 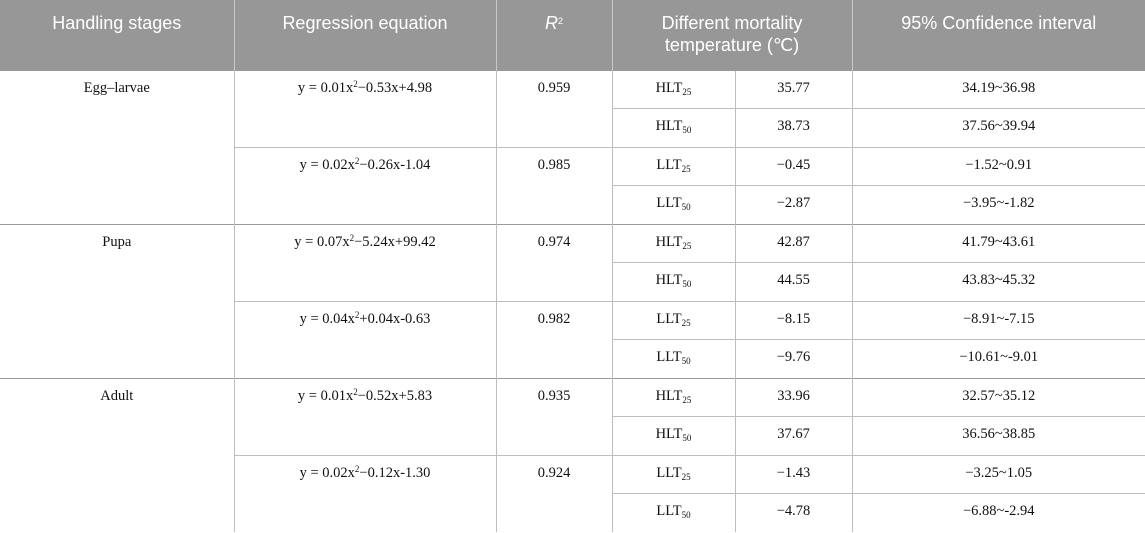 What do you see at coordinates (117, 454) in the screenshot?
I see `stage-cell: Adult` at bounding box center [117, 454].